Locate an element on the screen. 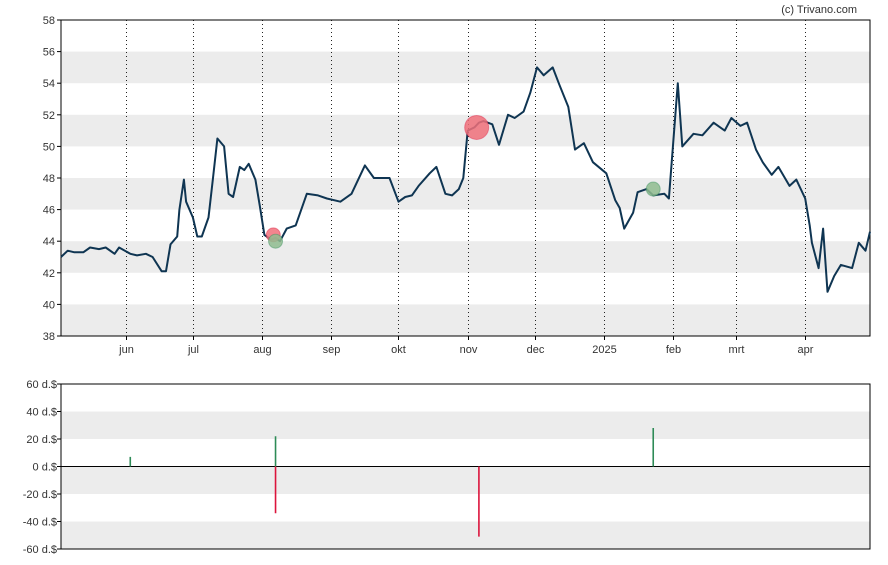 This screenshot has height=565, width=888. price-y-tick-label: 40 is located at coordinates (49, 305).